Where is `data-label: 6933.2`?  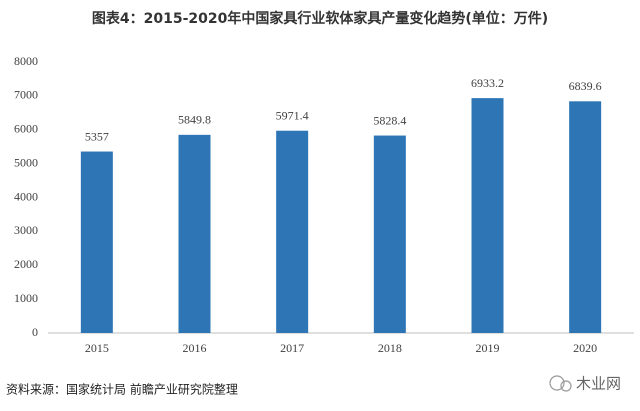 data-label: 6933.2 is located at coordinates (487, 83).